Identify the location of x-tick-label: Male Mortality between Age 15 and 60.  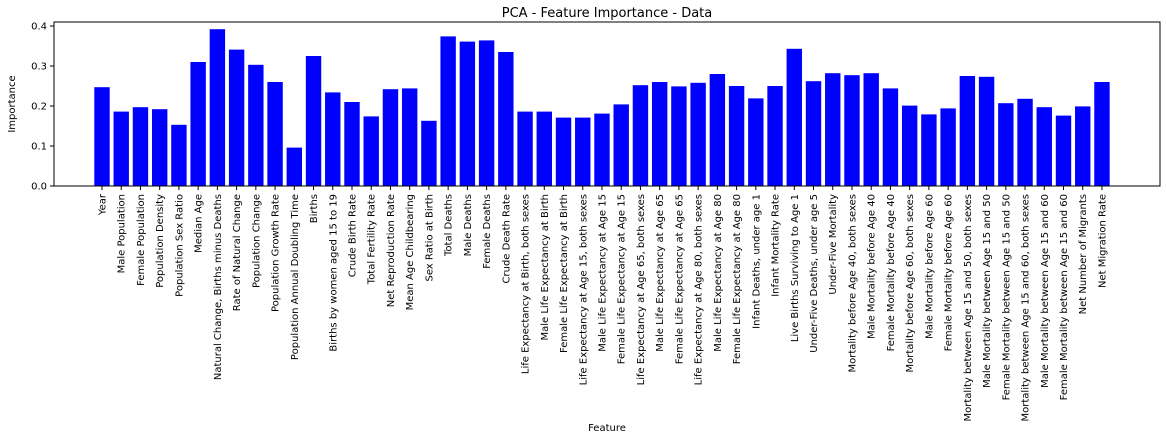
(1045, 291).